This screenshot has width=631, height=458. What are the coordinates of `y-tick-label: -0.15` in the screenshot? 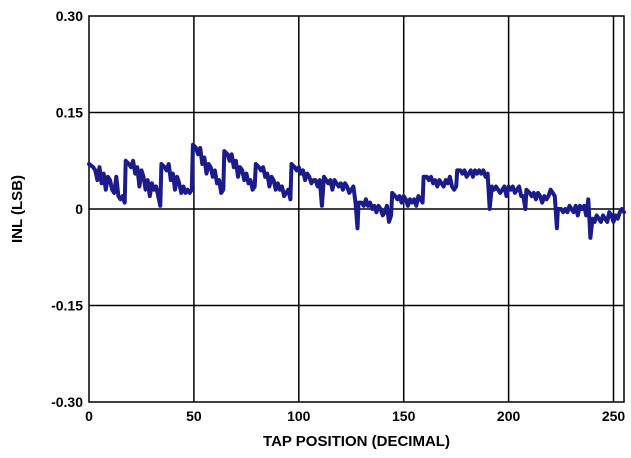 It's located at (67, 306).